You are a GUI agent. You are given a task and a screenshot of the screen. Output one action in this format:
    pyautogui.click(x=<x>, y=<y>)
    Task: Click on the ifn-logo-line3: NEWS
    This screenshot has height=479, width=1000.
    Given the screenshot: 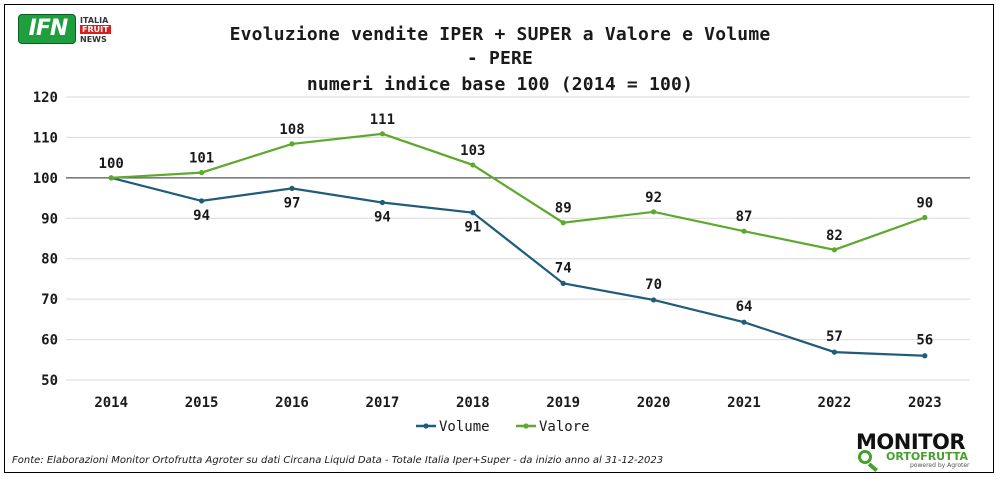 What is the action you would take?
    pyautogui.click(x=93, y=39)
    